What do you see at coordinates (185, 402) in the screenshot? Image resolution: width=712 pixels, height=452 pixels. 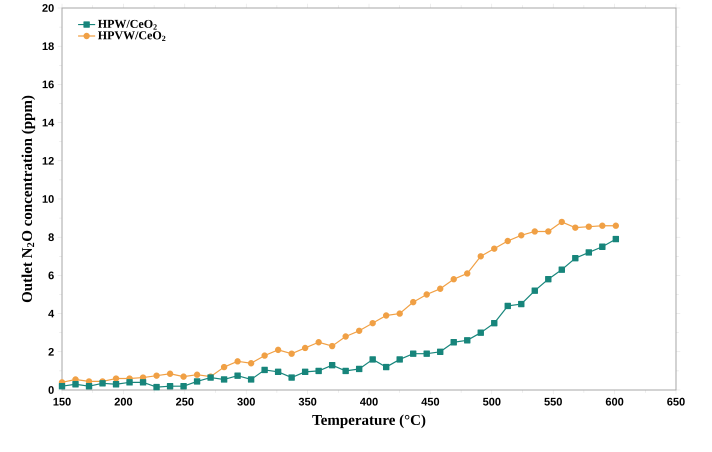 I see `x-tick-label: 250` at bounding box center [185, 402].